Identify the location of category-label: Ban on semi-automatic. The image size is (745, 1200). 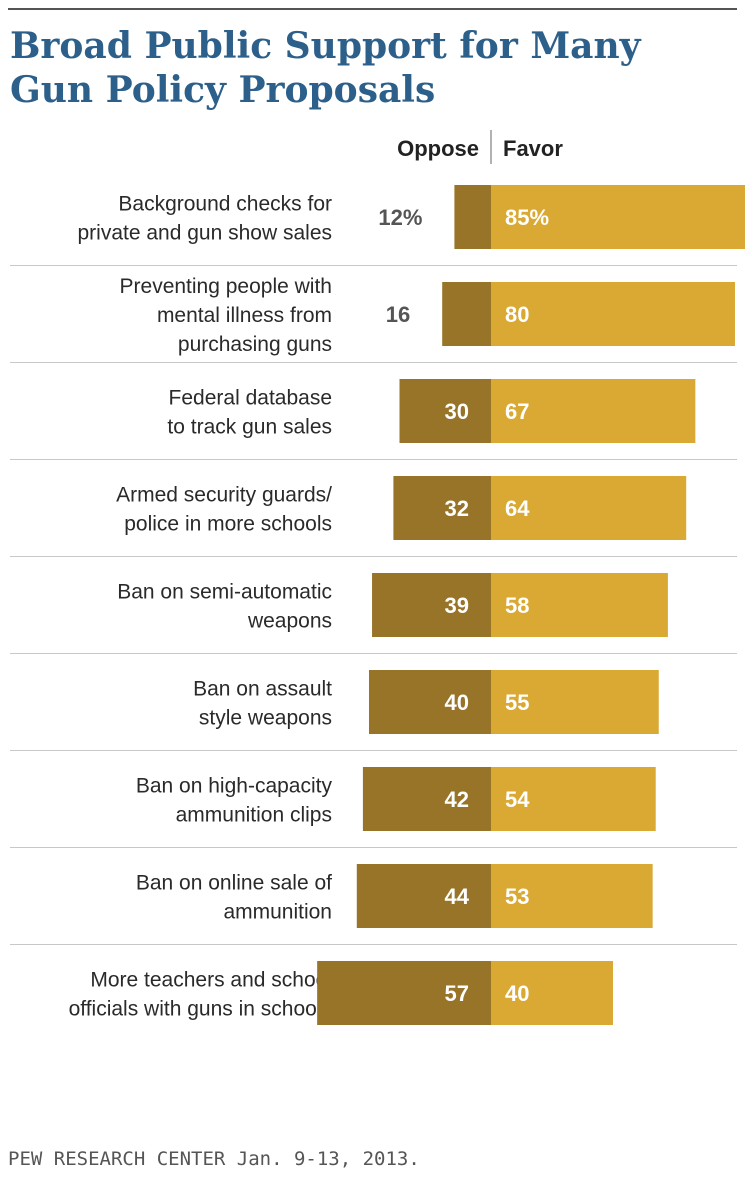
(224, 592).